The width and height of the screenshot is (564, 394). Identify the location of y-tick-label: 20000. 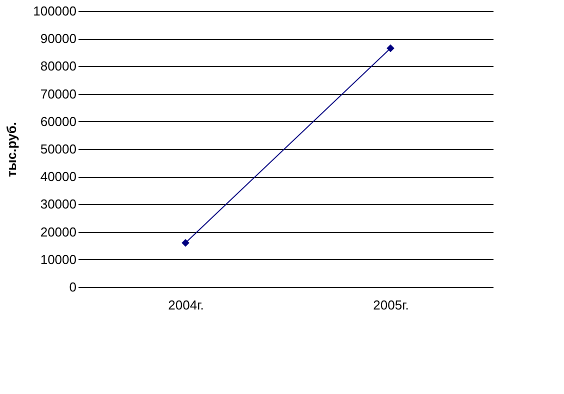
(58, 232).